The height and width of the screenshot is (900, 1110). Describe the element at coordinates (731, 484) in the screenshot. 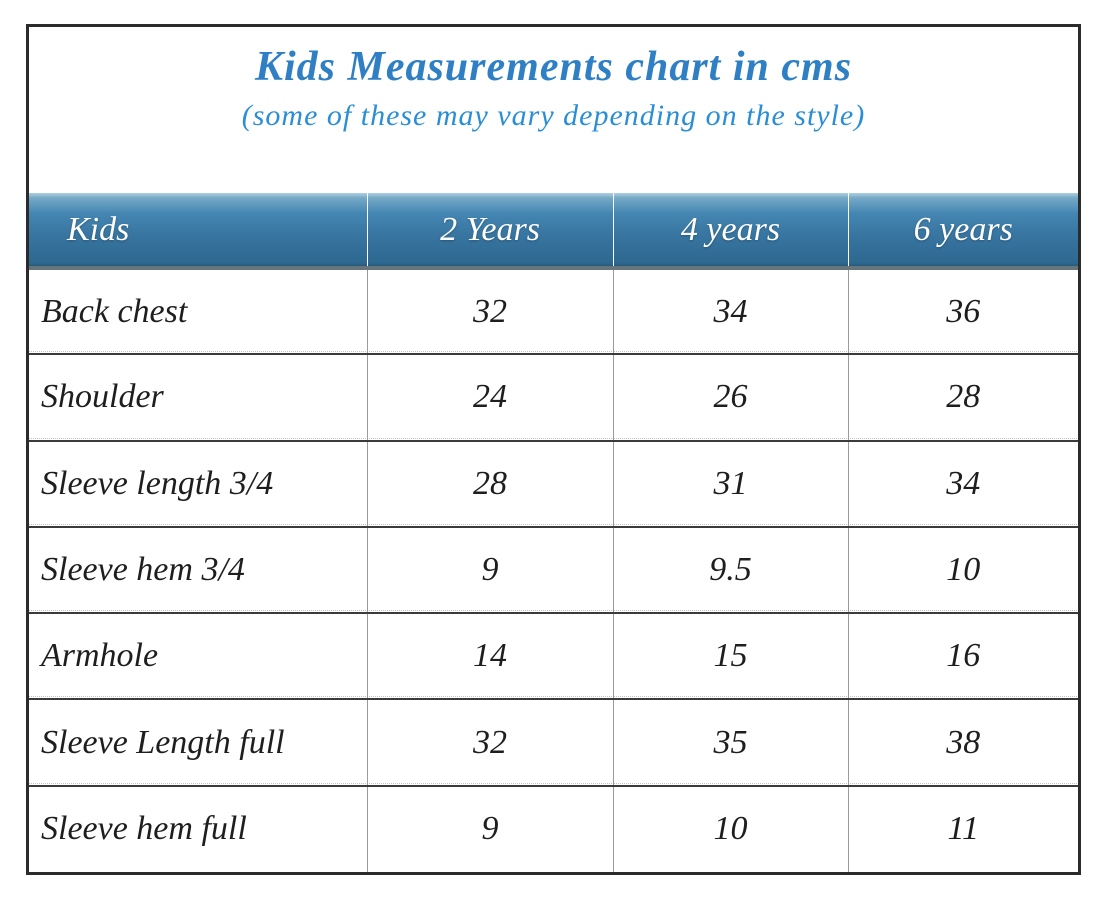

I see `cell-value: 31` at that location.